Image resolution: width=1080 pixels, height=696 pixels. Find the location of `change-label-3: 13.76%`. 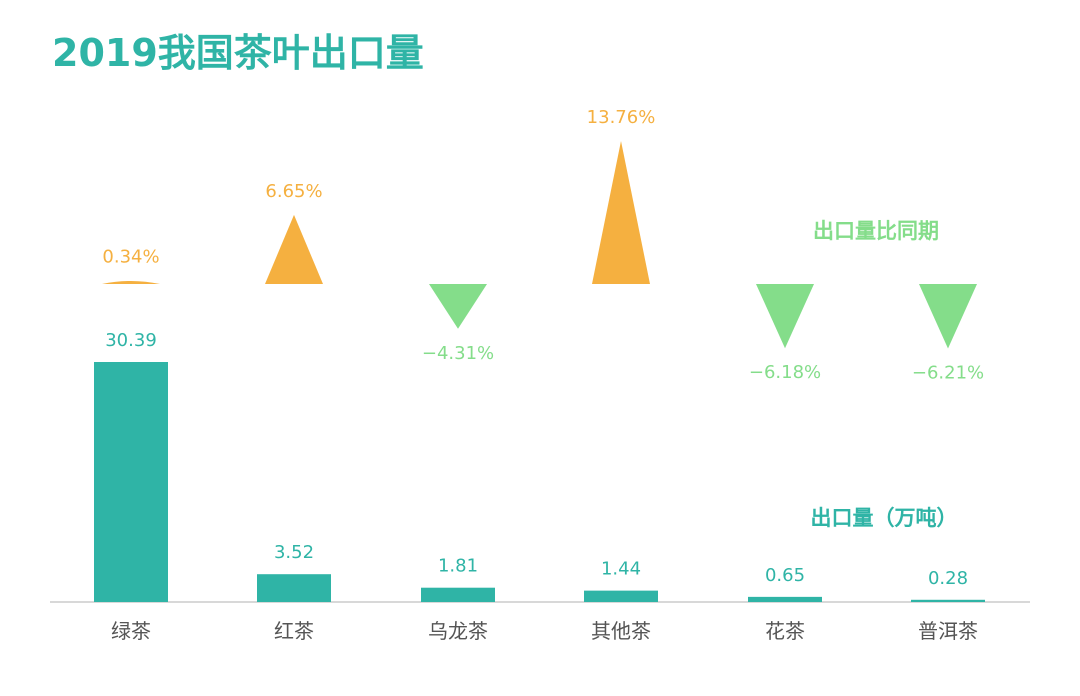

change-label-3: 13.76% is located at coordinates (621, 117).